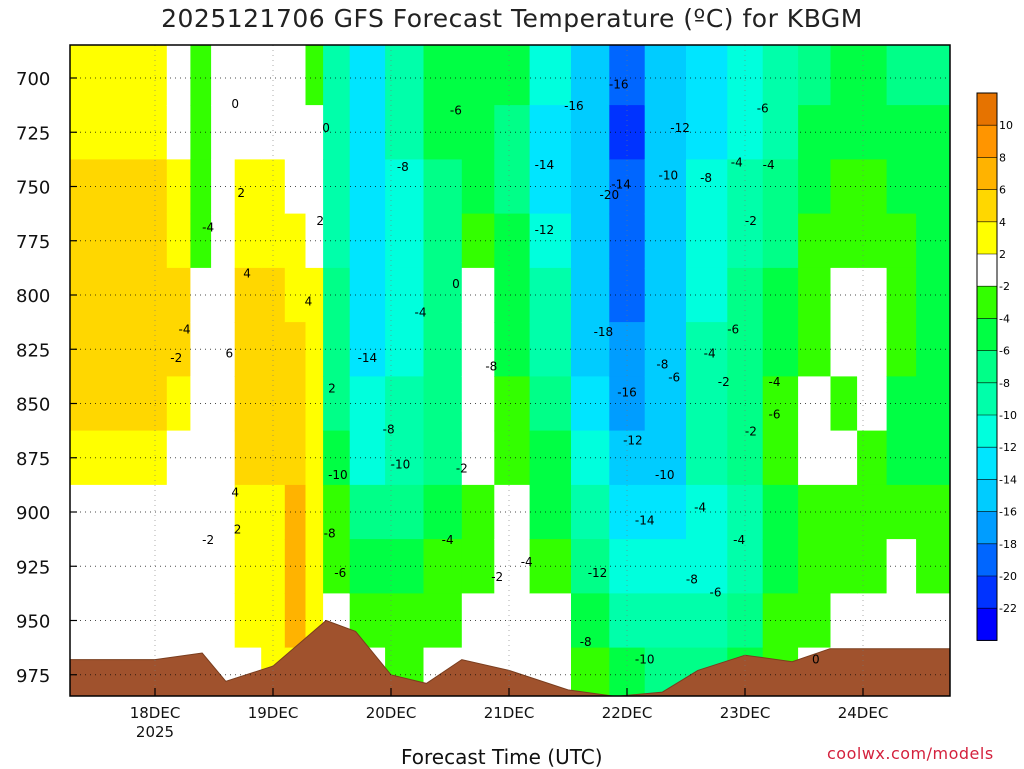 This screenshot has width=1024, height=769. I want to click on y-tick-label: 725, so click(33, 133).